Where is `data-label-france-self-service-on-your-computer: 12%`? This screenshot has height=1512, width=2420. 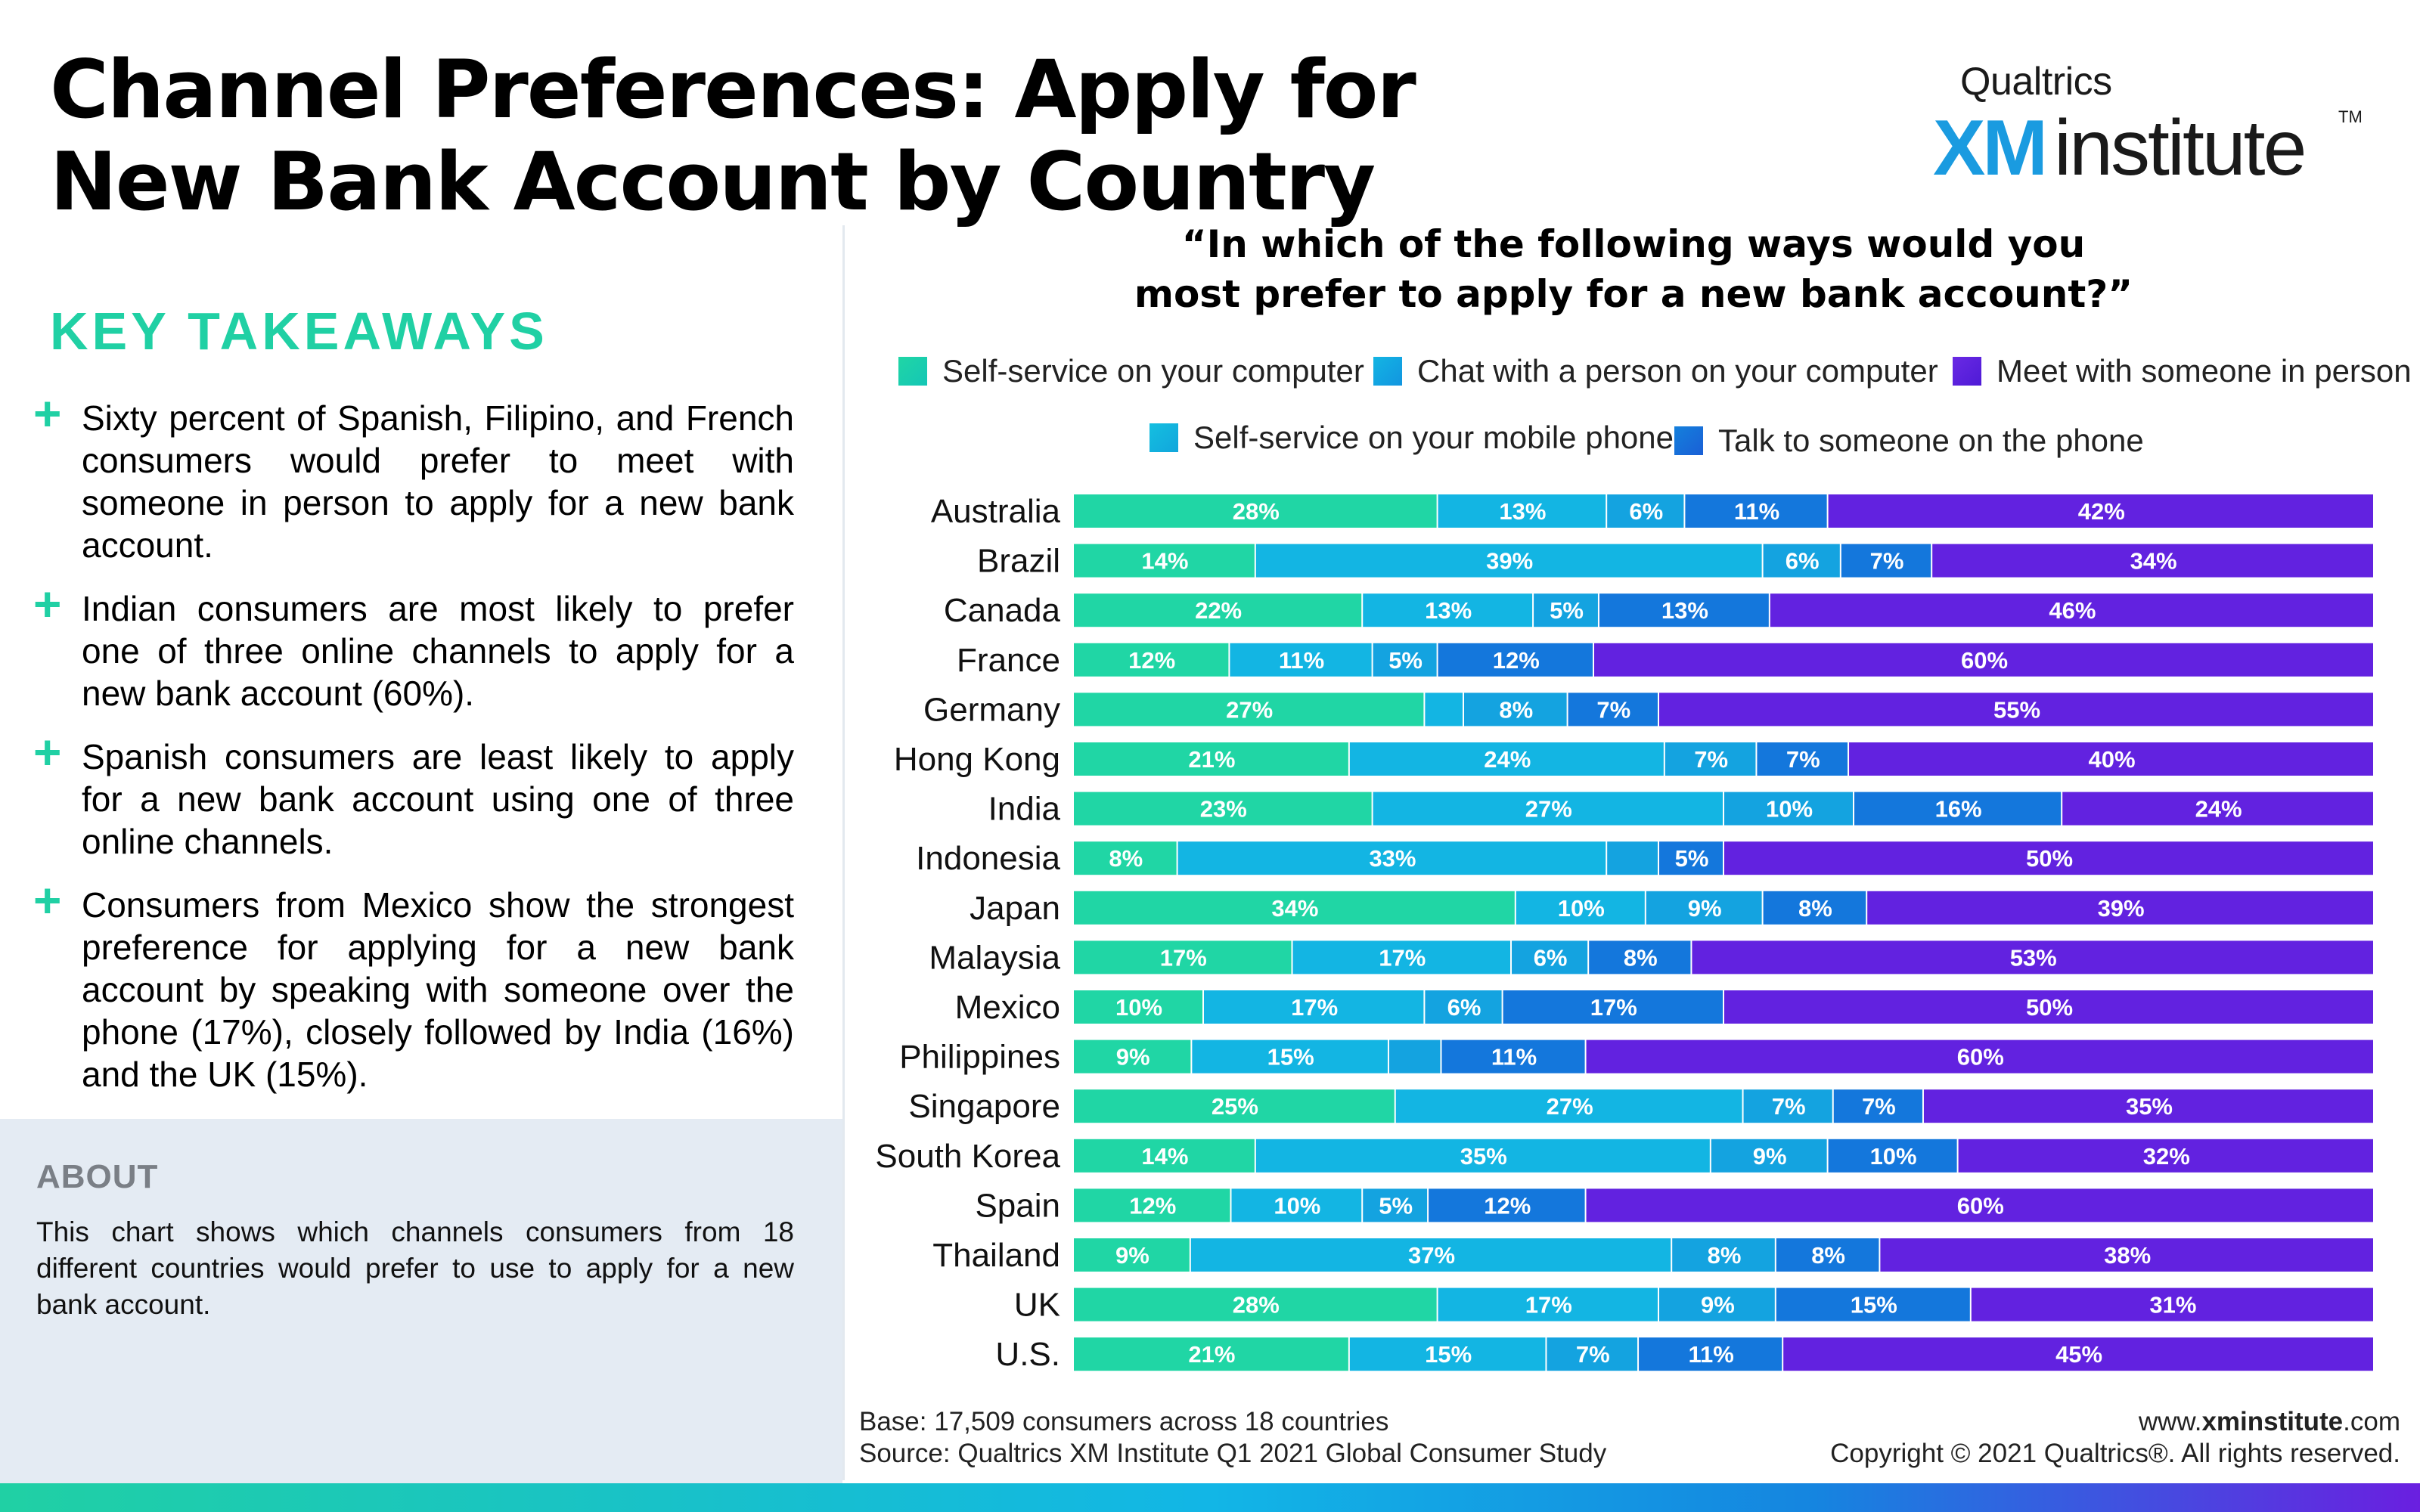
data-label-france-self-service-on-your-computer: 12% is located at coordinates (1151, 660).